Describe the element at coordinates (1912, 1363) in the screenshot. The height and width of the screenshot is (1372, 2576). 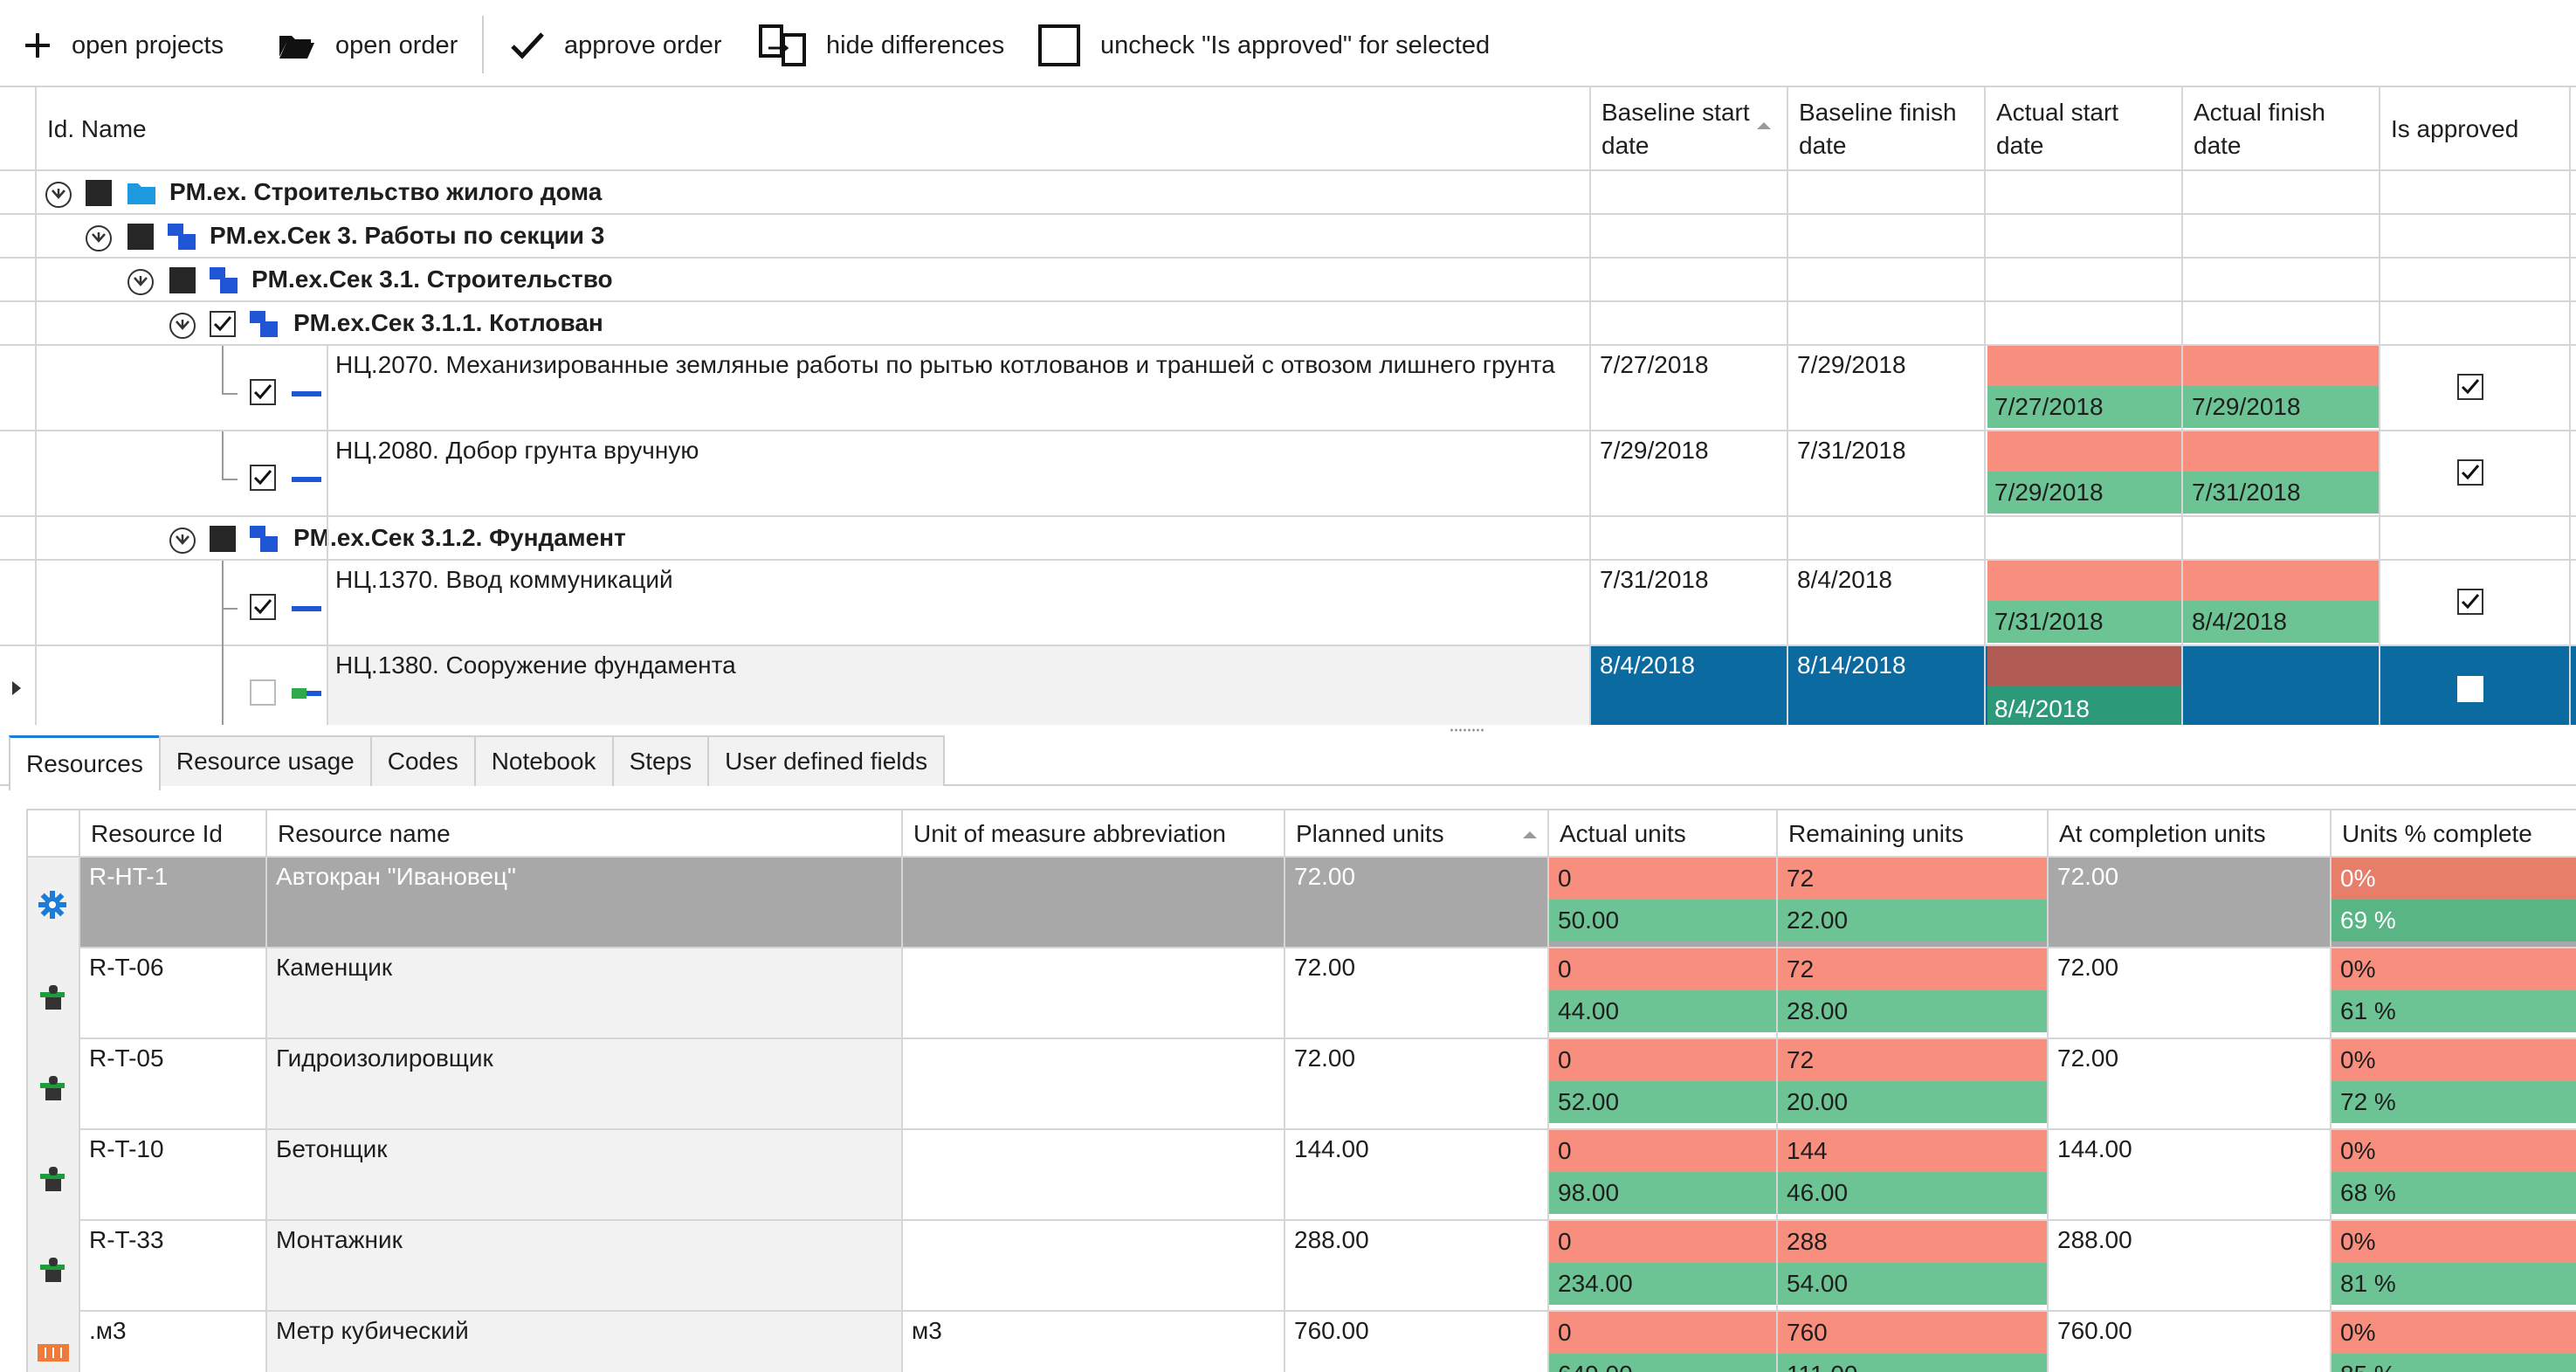
I see `remaining-units-new: 111.00` at that location.